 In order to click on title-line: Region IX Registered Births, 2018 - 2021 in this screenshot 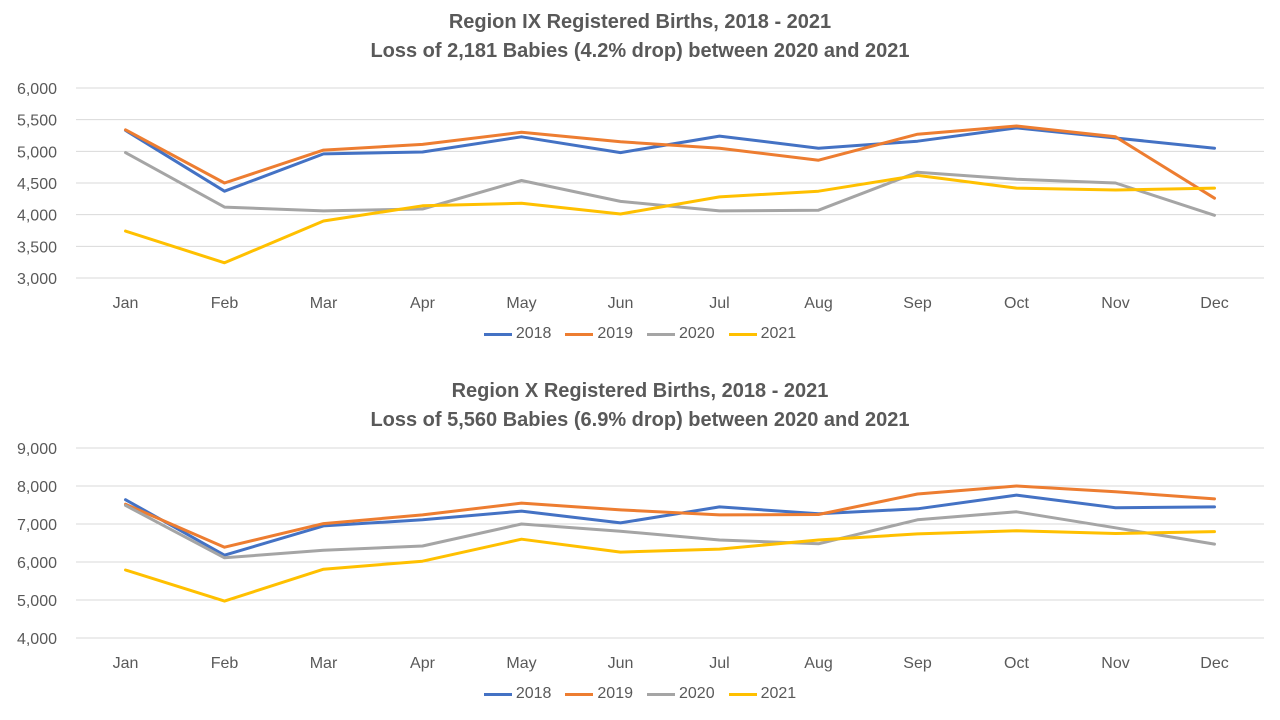, I will do `click(640, 22)`.